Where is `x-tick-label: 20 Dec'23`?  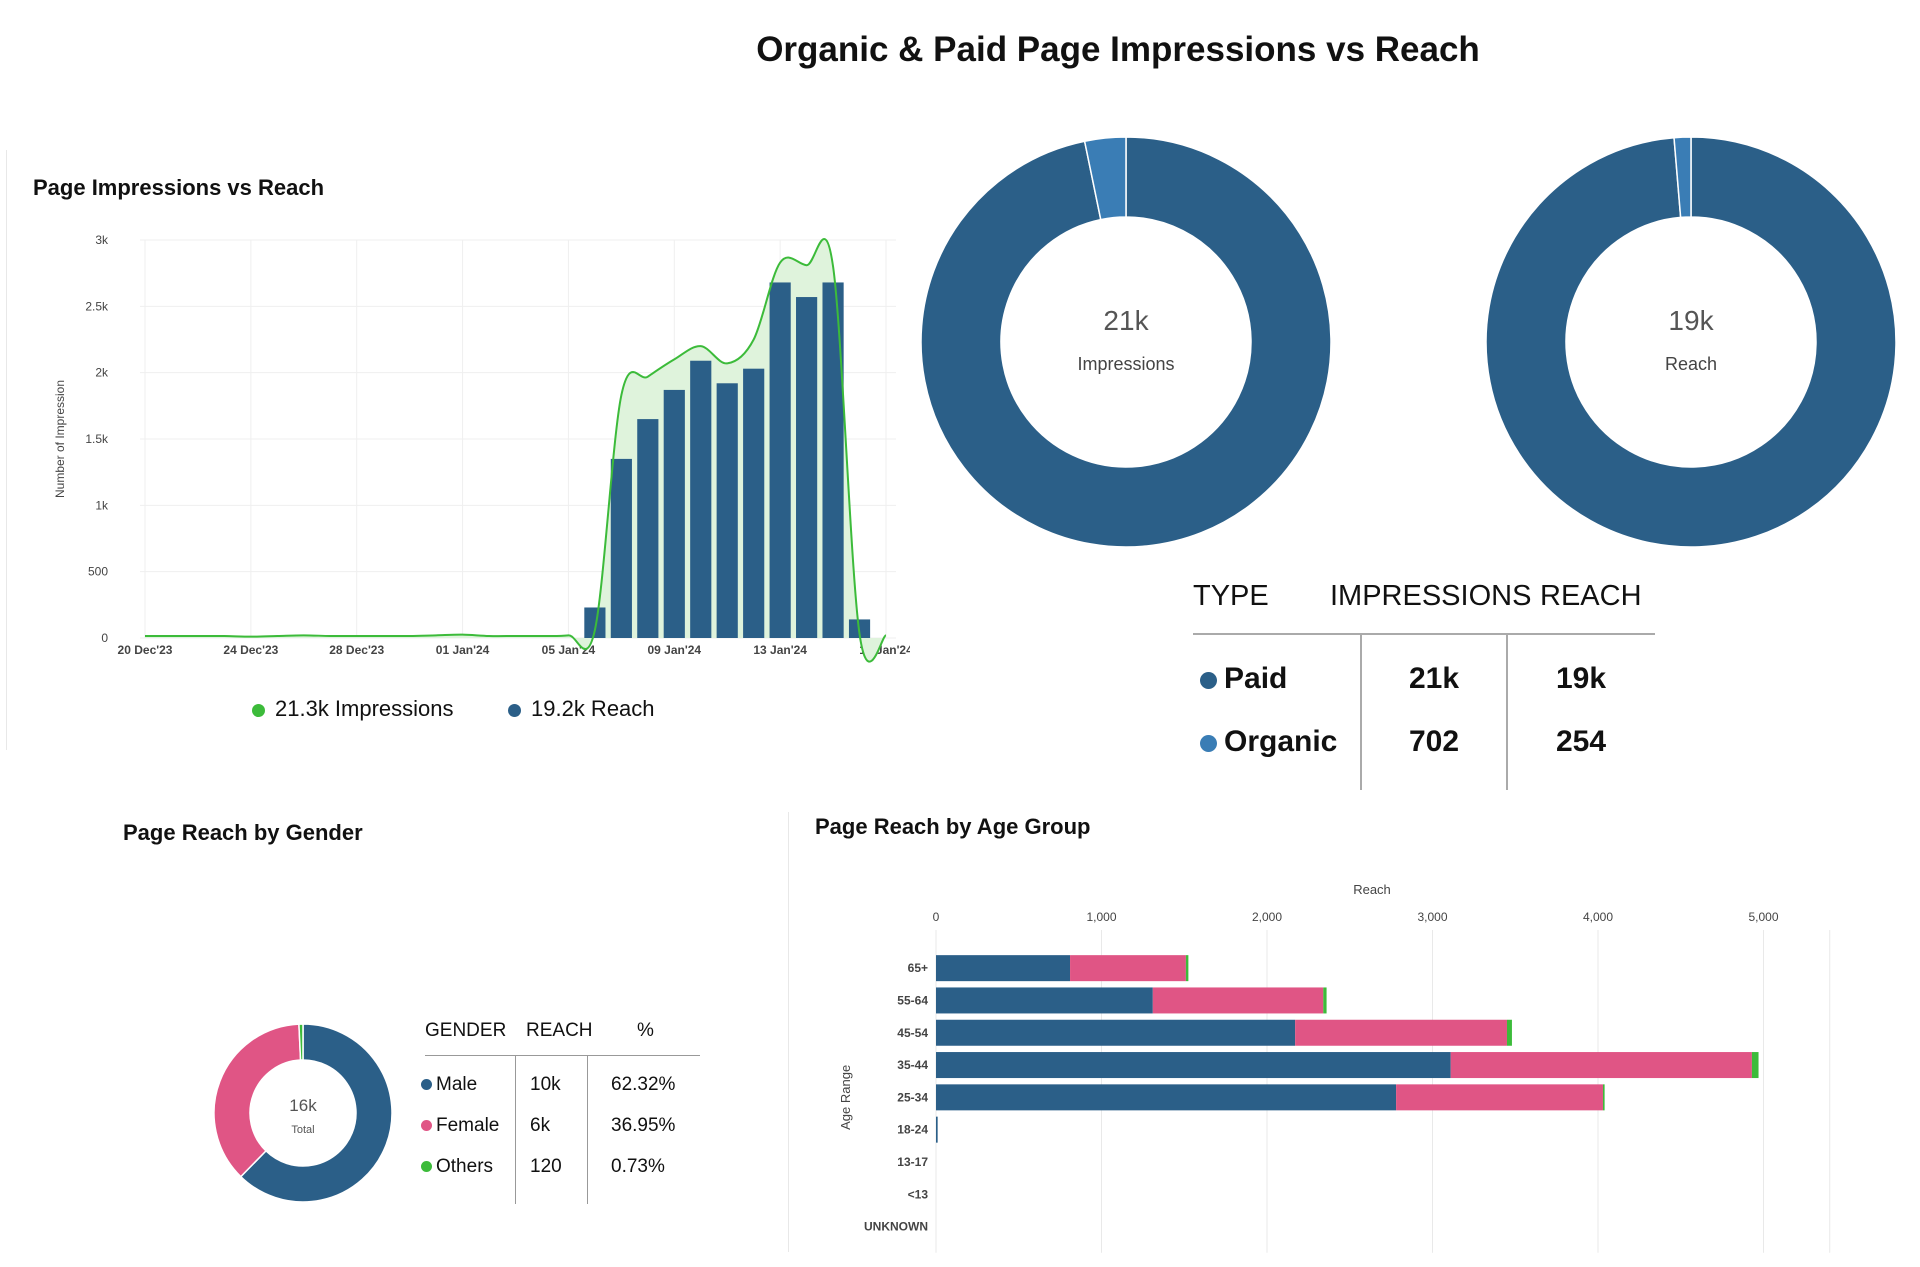 x-tick-label: 20 Dec'23 is located at coordinates (145, 650).